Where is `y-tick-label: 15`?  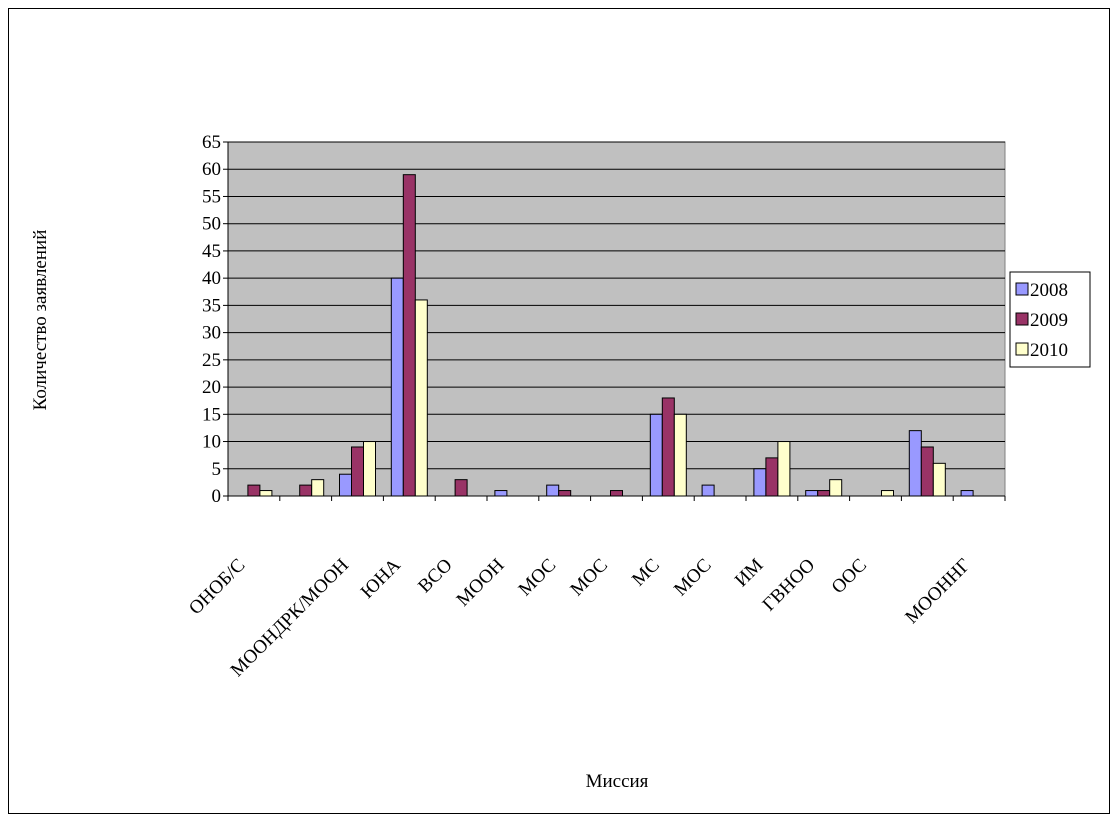
y-tick-label: 15 is located at coordinates (211, 414).